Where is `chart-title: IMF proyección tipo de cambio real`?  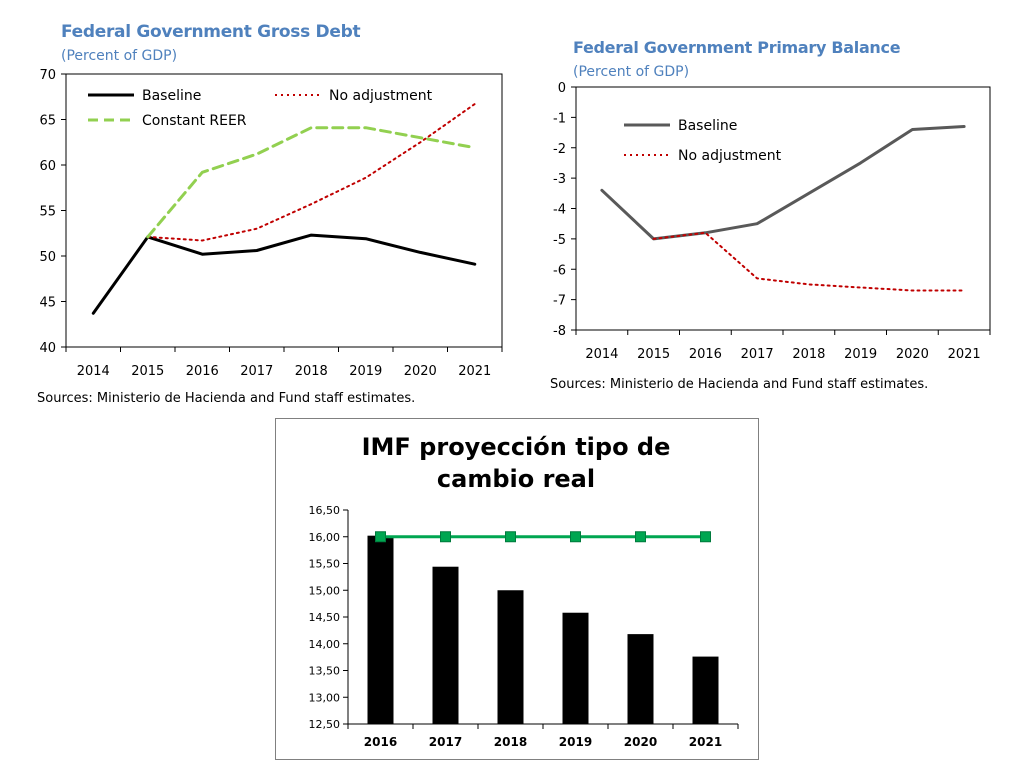
chart-title: IMF proyección tipo de cambio real is located at coordinates (516, 463).